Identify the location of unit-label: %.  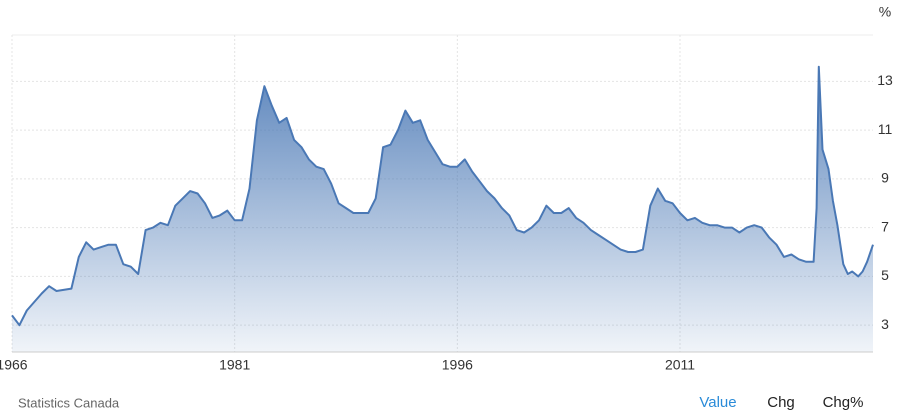
(885, 12).